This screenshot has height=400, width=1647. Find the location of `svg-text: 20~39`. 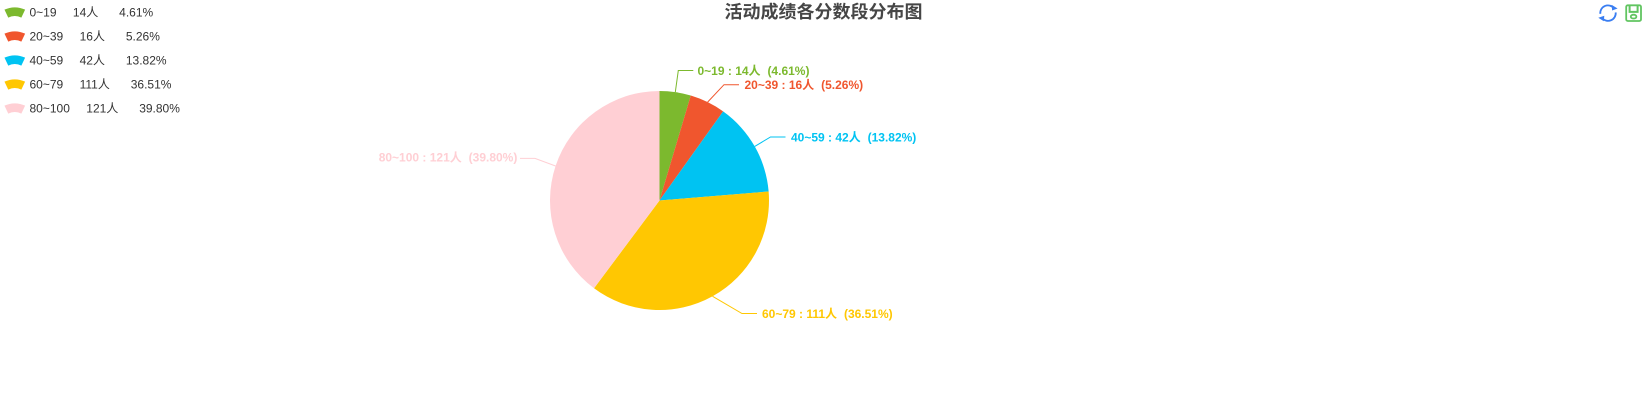

svg-text: 20~39 is located at coordinates (47, 36).